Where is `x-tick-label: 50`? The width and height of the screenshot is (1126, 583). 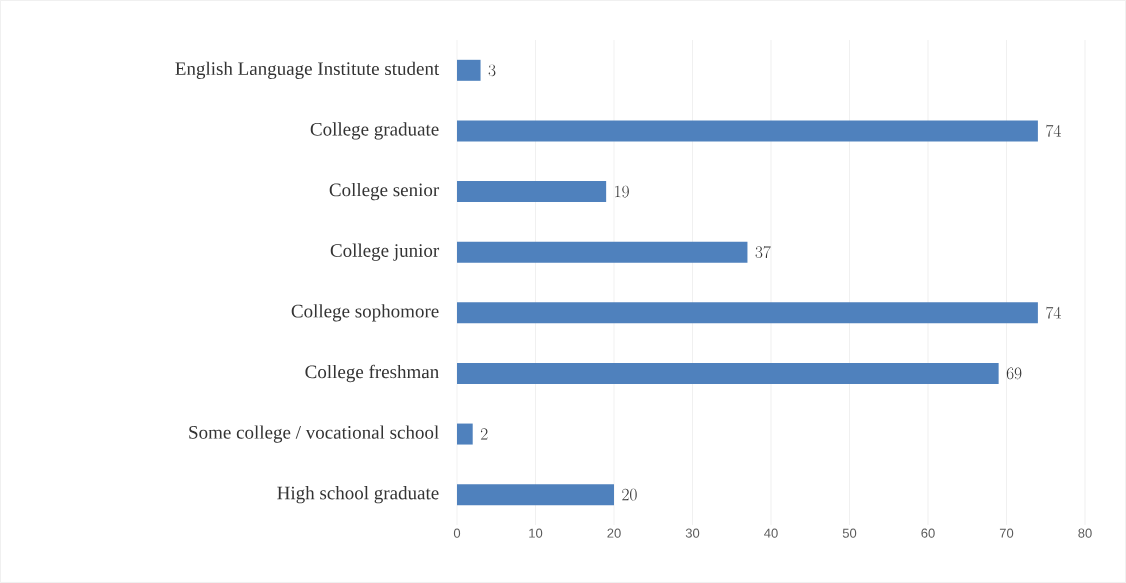
x-tick-label: 50 is located at coordinates (849, 533).